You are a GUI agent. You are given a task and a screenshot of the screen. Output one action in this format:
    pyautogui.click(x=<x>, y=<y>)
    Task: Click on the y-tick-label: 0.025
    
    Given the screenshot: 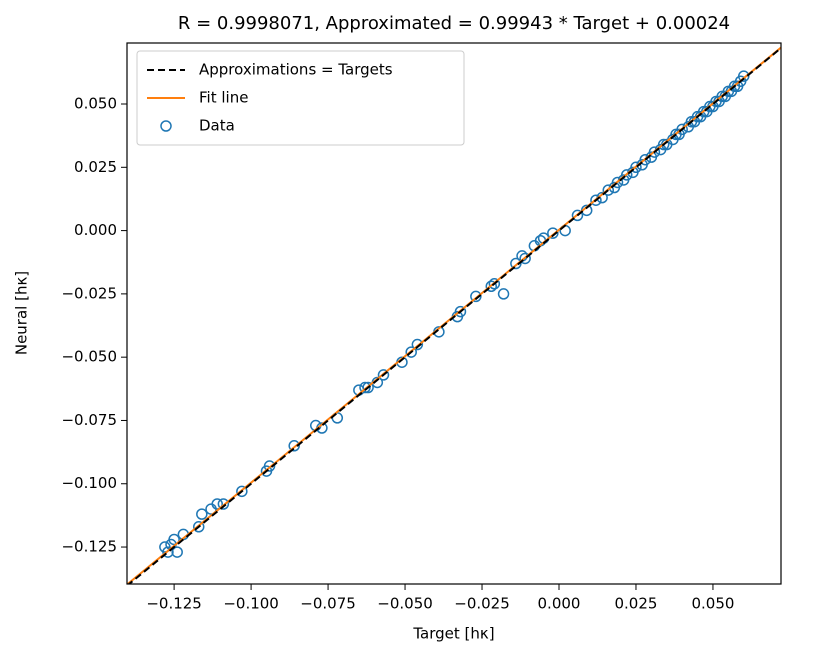 What is the action you would take?
    pyautogui.click(x=95, y=167)
    